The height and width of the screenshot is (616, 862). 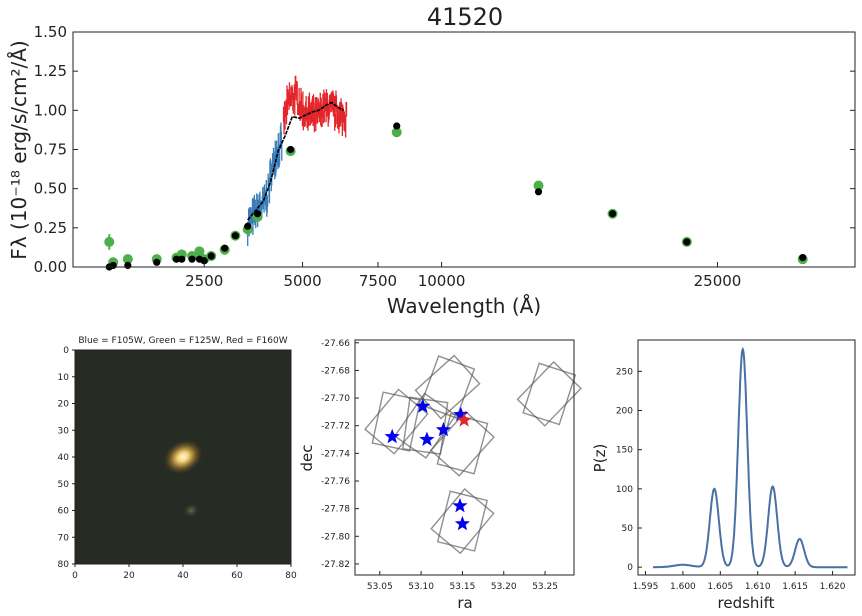 What do you see at coordinates (50, 189) in the screenshot?
I see `sed-y-tick-label: 0.50` at bounding box center [50, 189].